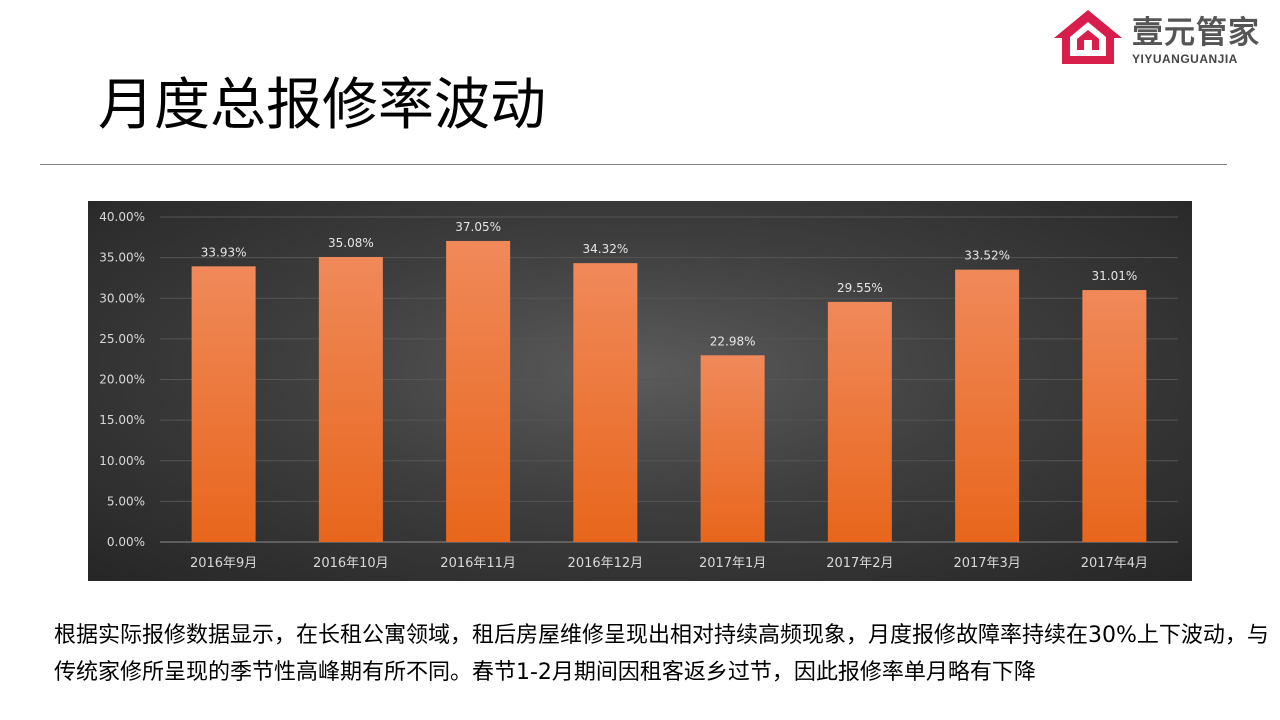 The height and width of the screenshot is (720, 1280). What do you see at coordinates (1114, 276) in the screenshot?
I see `data-label: 31.01%` at bounding box center [1114, 276].